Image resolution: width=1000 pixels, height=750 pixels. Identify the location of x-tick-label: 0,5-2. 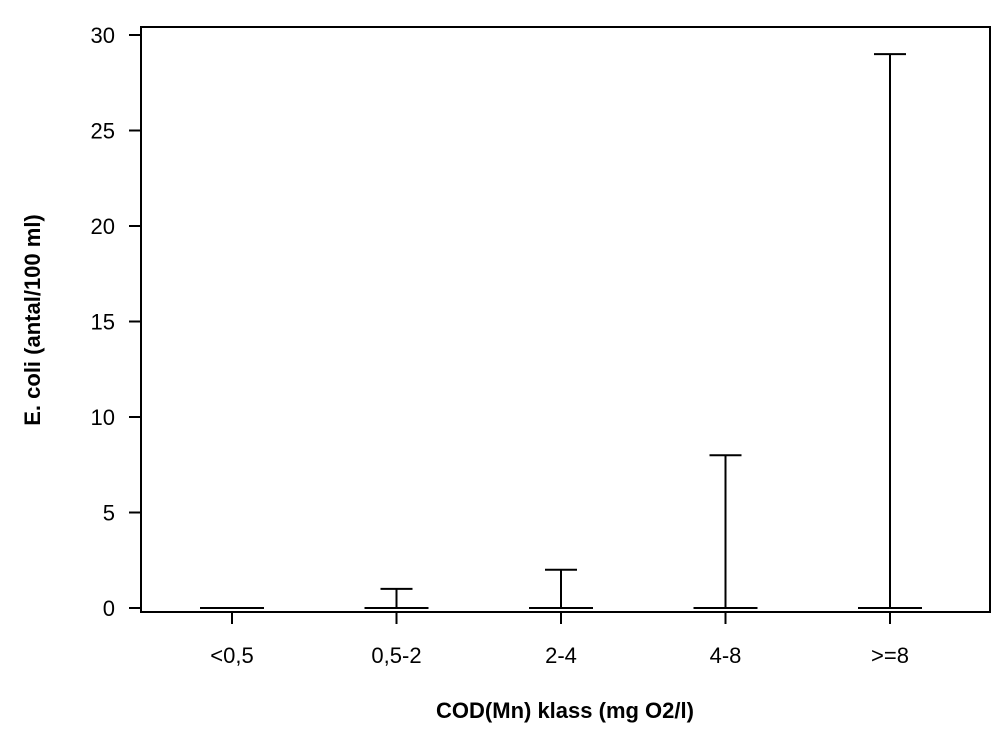
(396, 655).